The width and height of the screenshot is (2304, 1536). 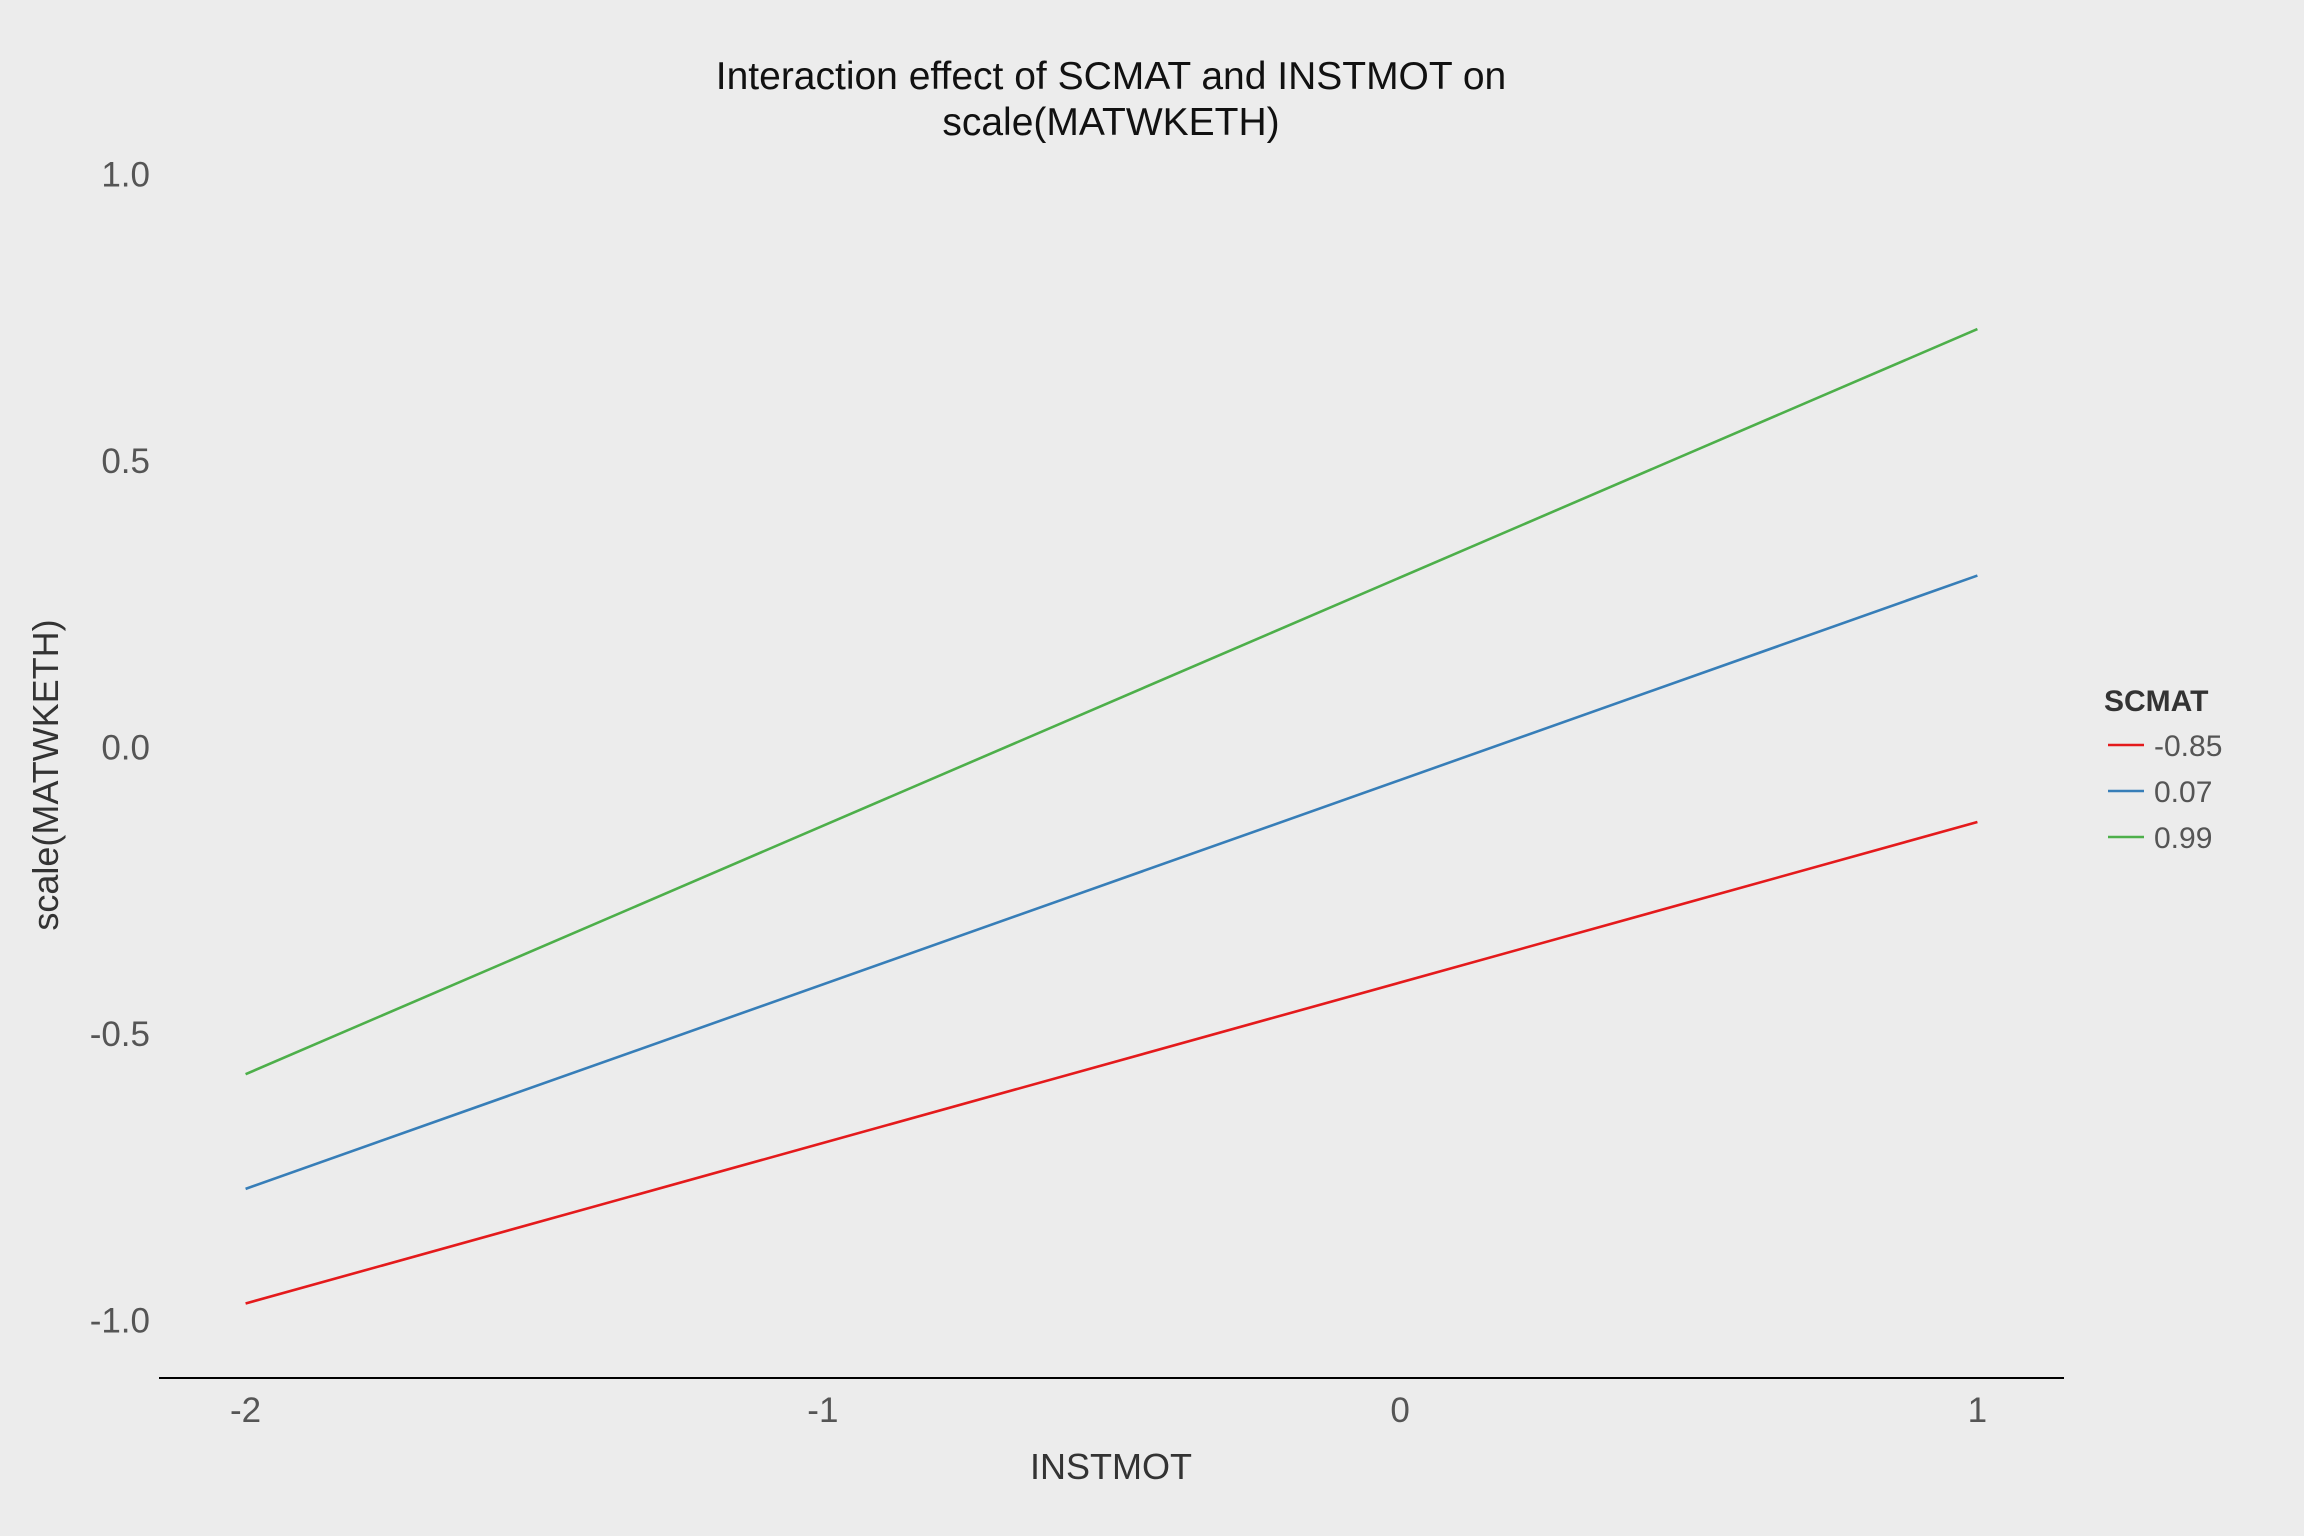 I want to click on legend-label-1: -0.85, so click(x=2188, y=746).